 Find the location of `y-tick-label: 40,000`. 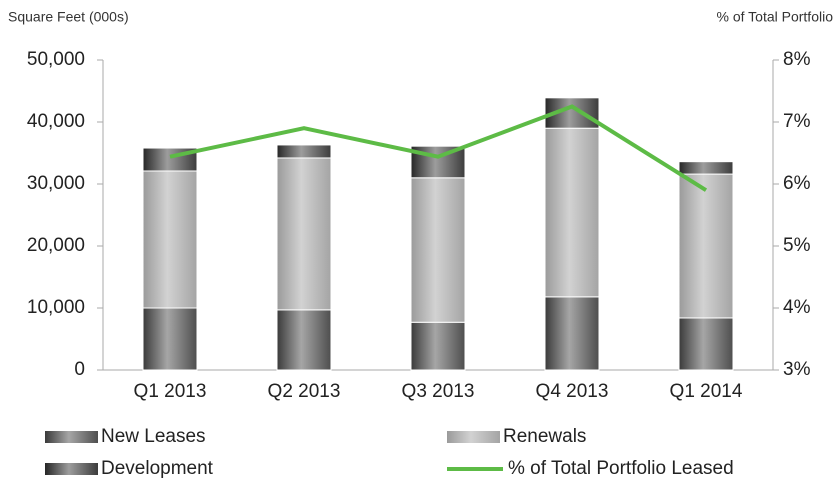

y-tick-label: 40,000 is located at coordinates (56, 121).